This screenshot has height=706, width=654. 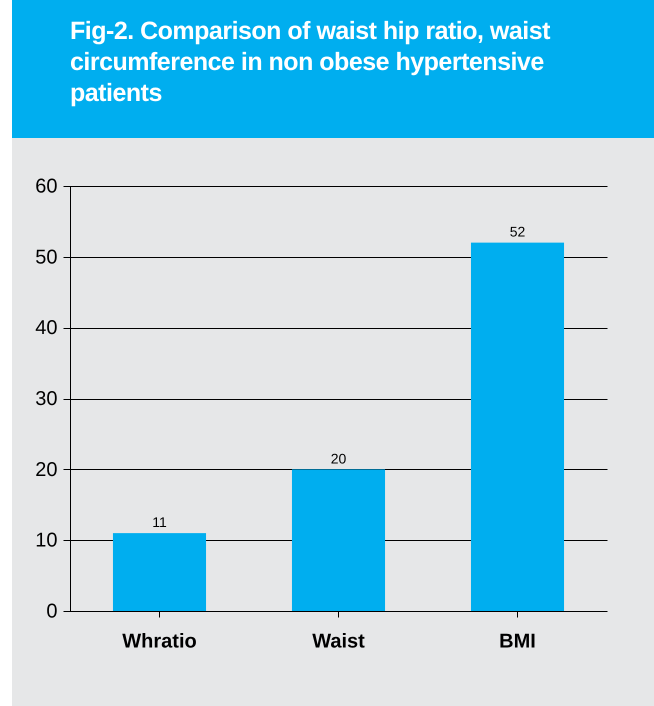 What do you see at coordinates (46, 541) in the screenshot?
I see `y-tick-label: 10` at bounding box center [46, 541].